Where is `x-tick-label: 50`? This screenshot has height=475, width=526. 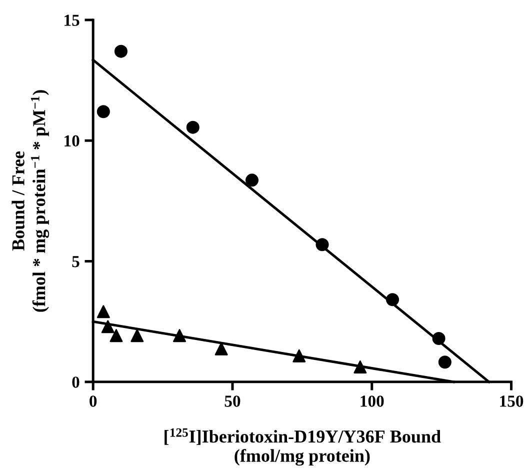 x-tick-label: 50 is located at coordinates (232, 401).